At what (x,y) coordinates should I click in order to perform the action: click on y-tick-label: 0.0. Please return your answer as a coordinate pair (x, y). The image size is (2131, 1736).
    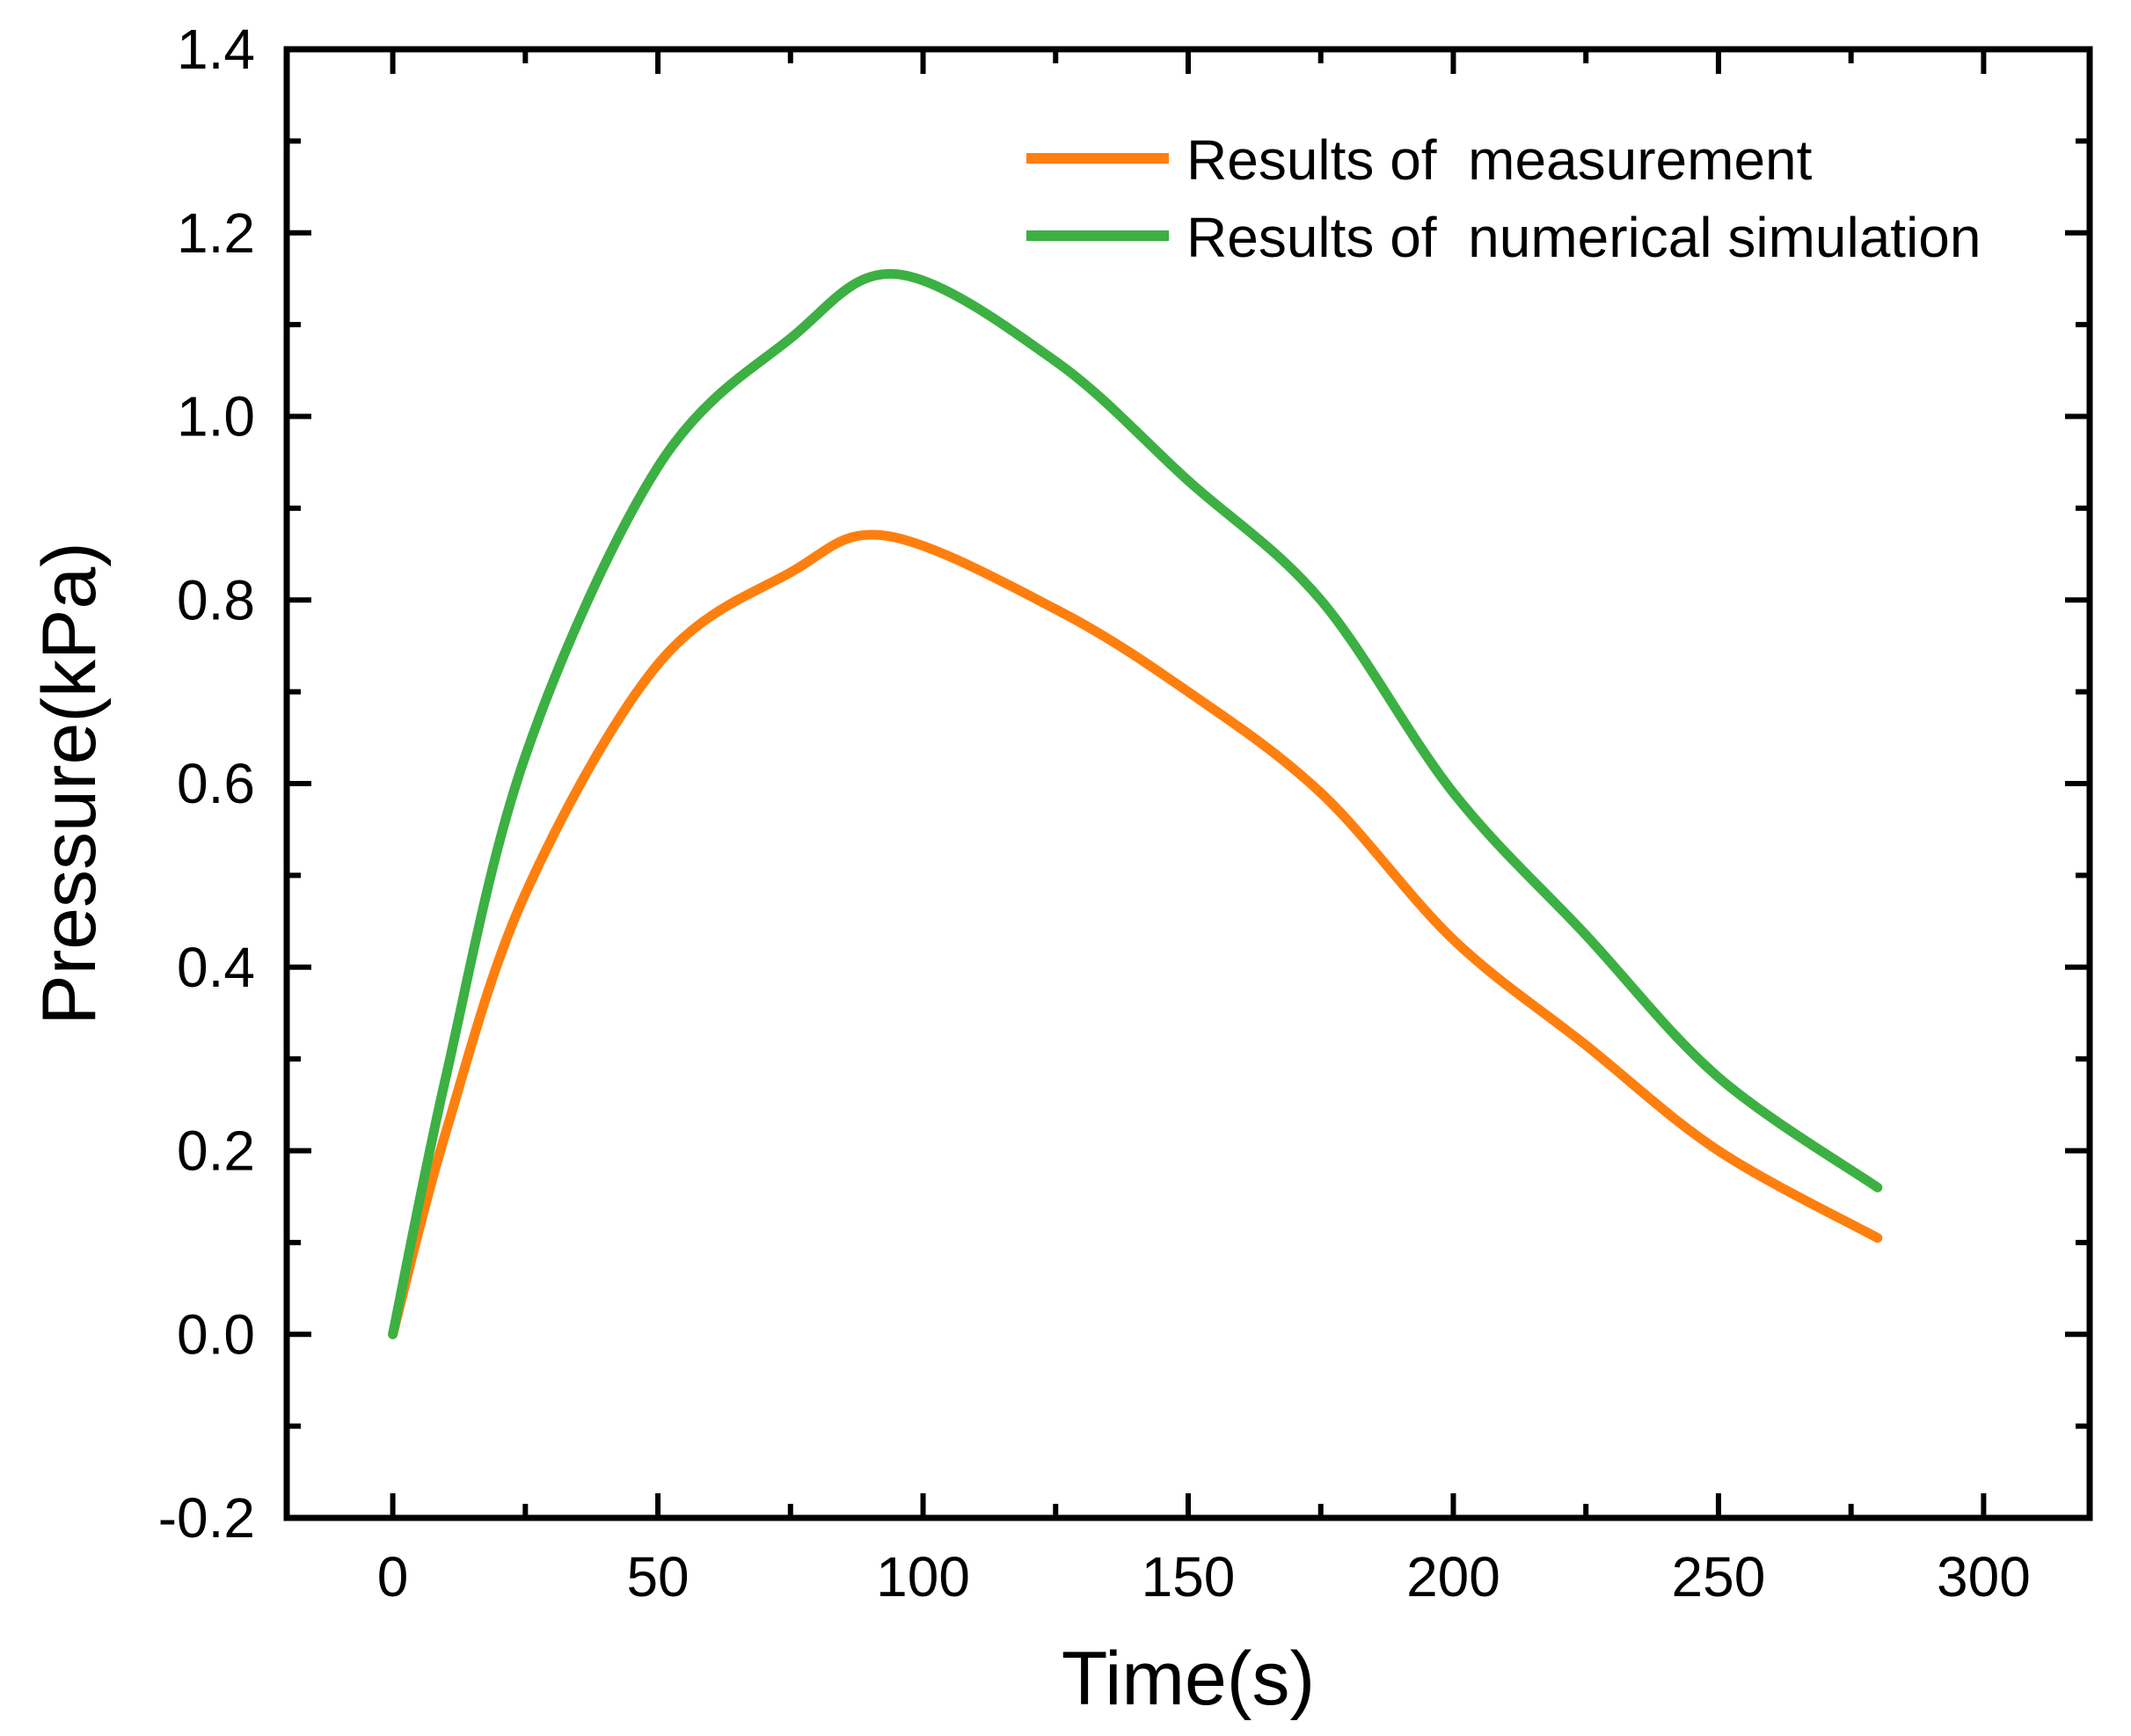
    Looking at the image, I should click on (216, 1334).